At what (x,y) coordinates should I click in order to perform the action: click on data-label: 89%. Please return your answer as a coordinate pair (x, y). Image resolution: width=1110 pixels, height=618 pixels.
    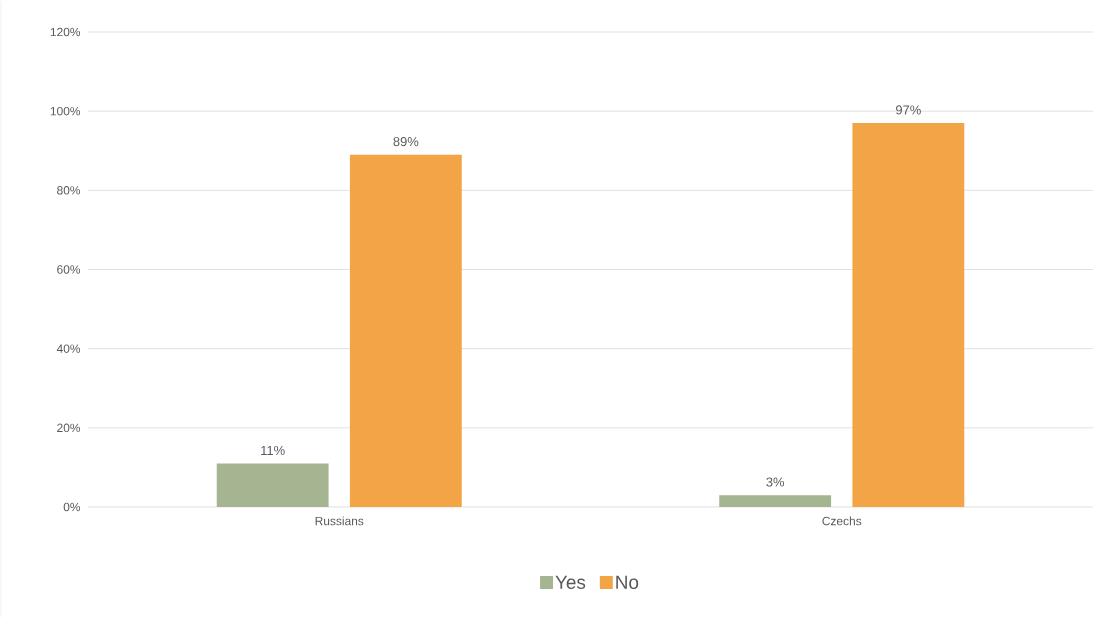
    Looking at the image, I should click on (406, 142).